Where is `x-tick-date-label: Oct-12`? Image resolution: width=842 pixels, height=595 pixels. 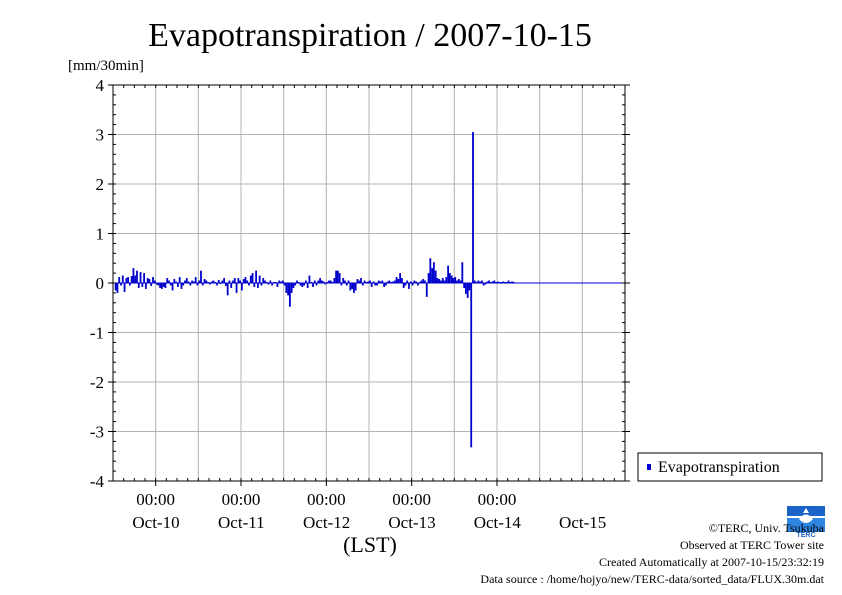 x-tick-date-label: Oct-12 is located at coordinates (326, 522).